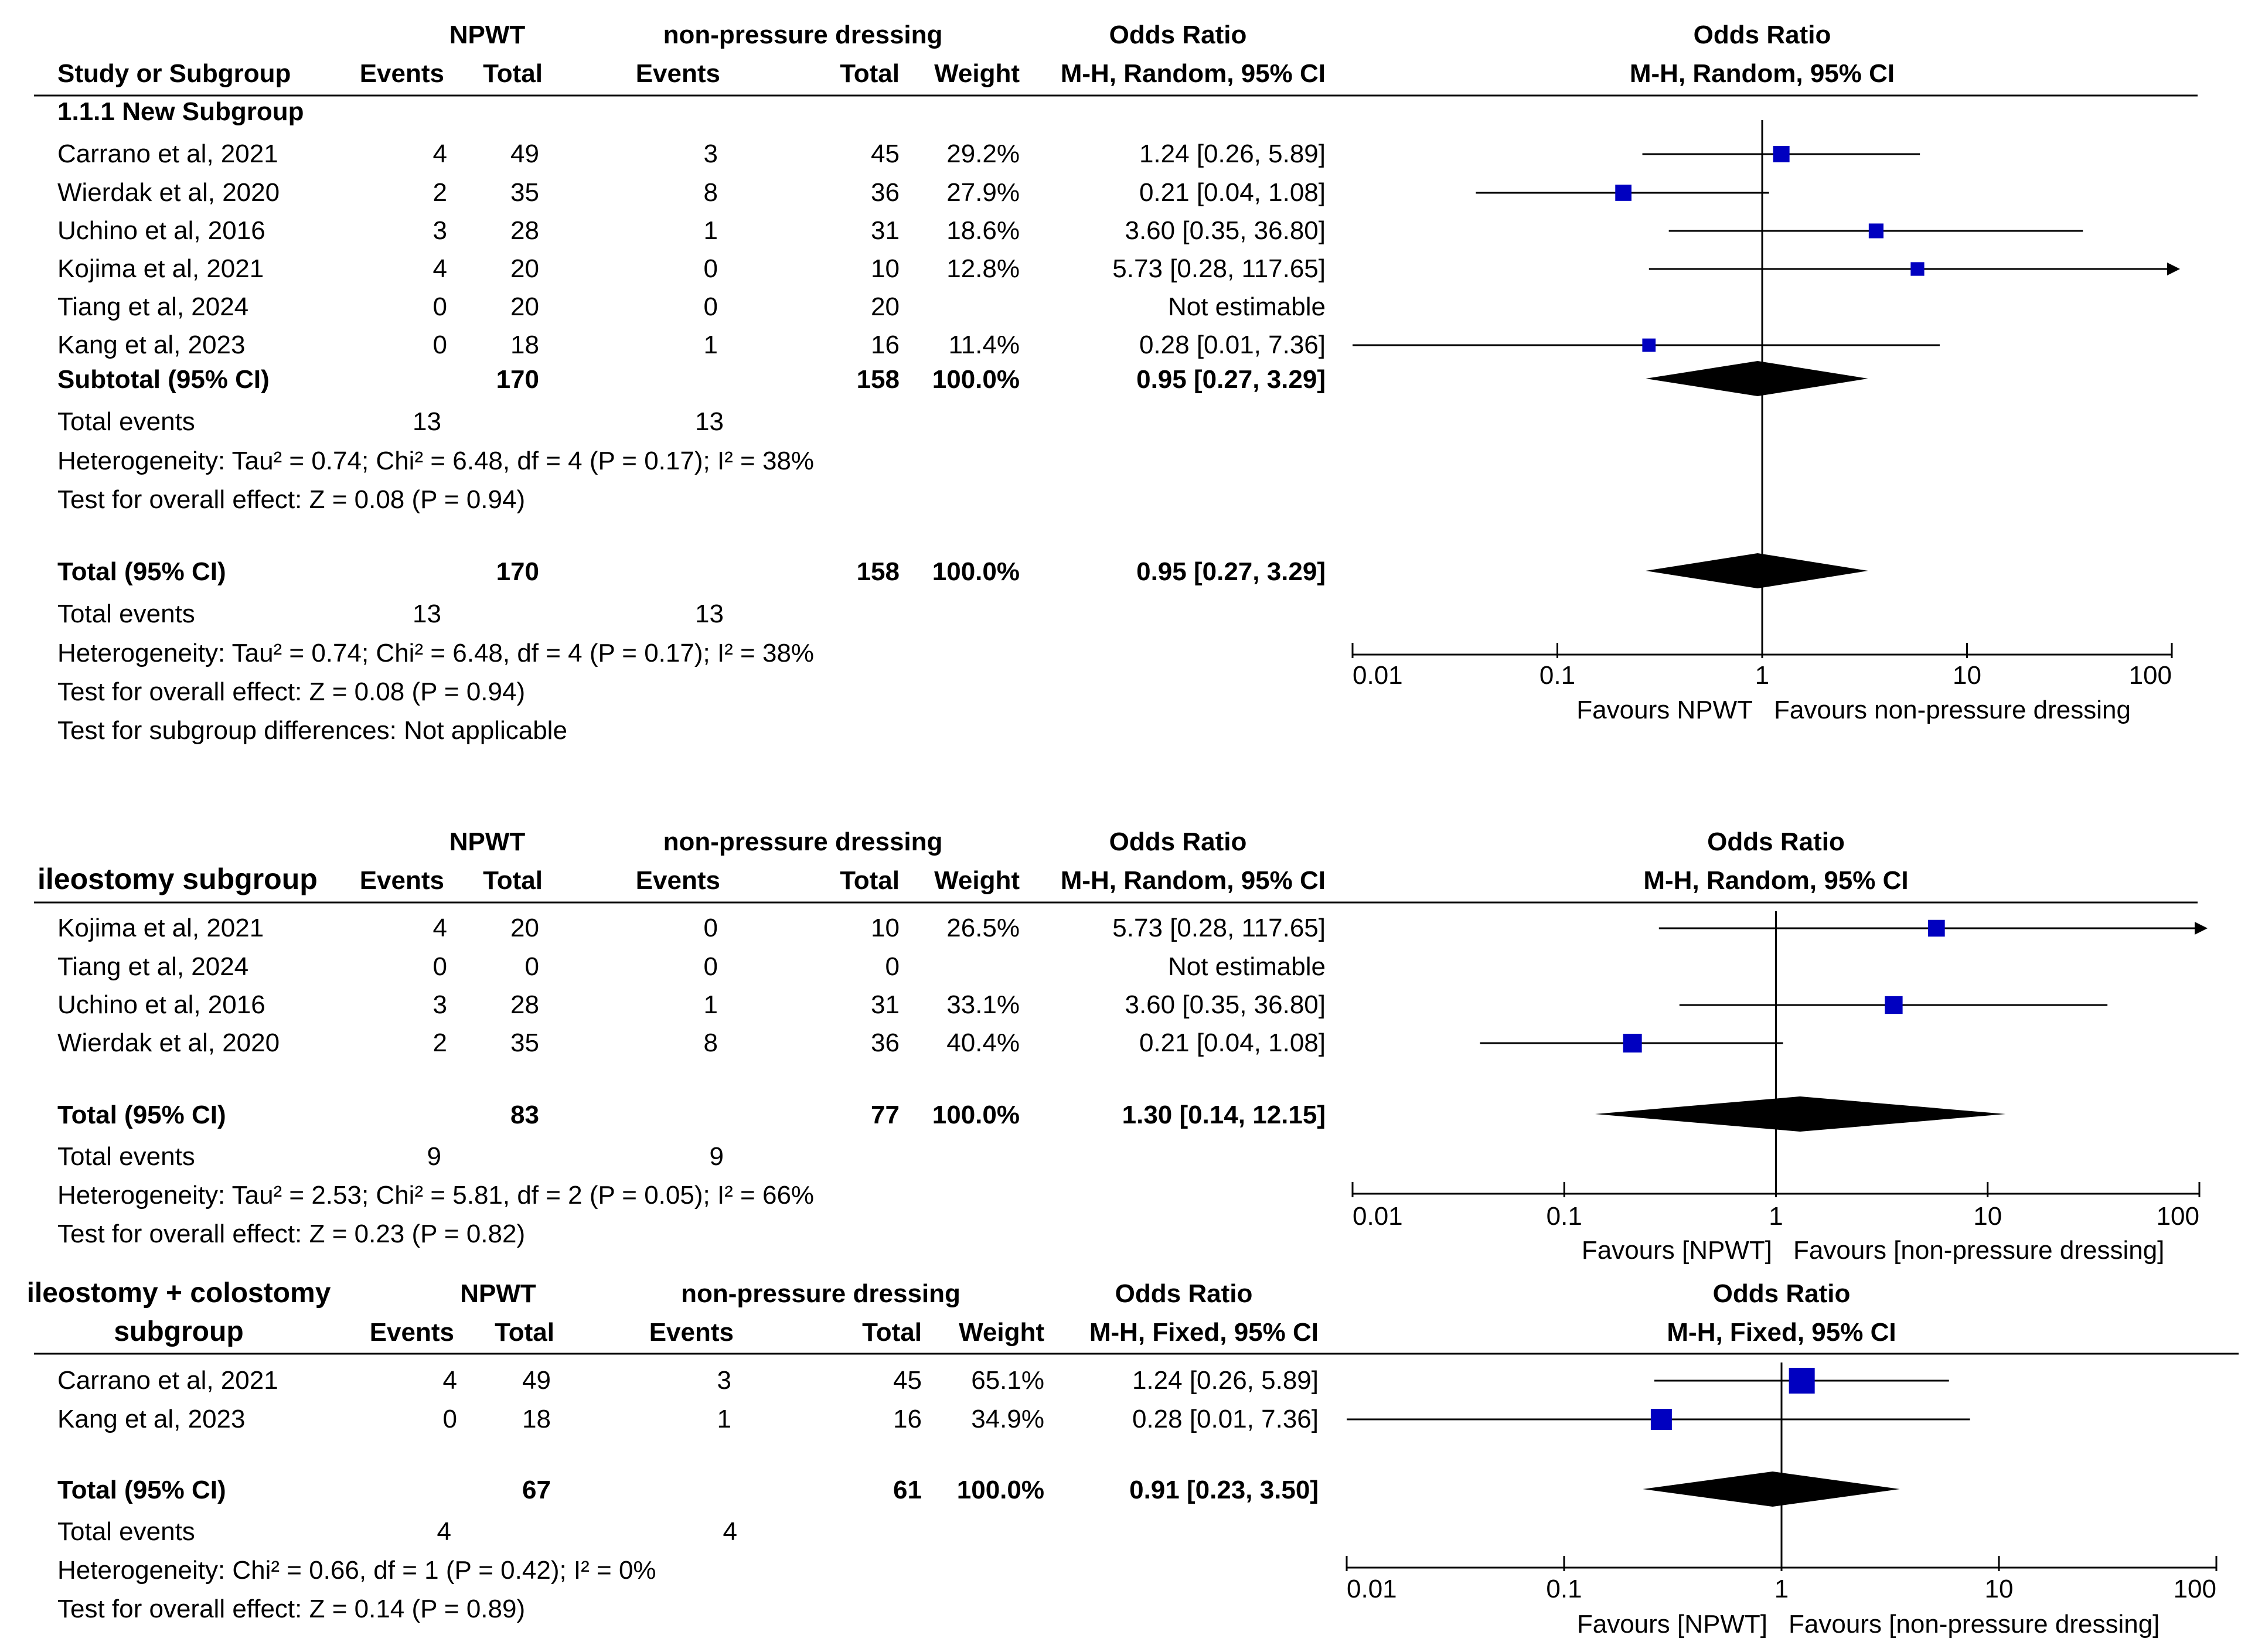  What do you see at coordinates (1771, 1489) in the screenshot?
I see `total-diamond` at bounding box center [1771, 1489].